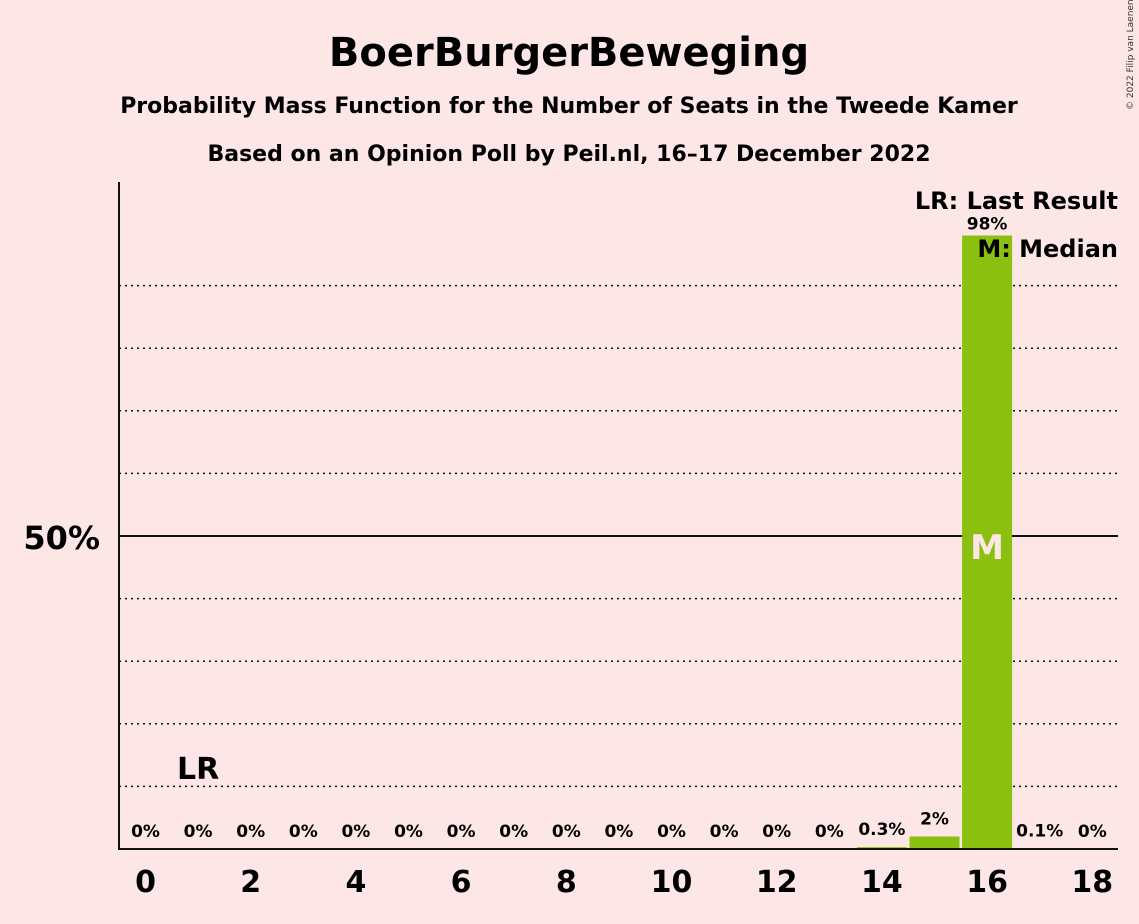  Describe the element at coordinates (987, 548) in the screenshot. I see `median-marker: M` at that location.